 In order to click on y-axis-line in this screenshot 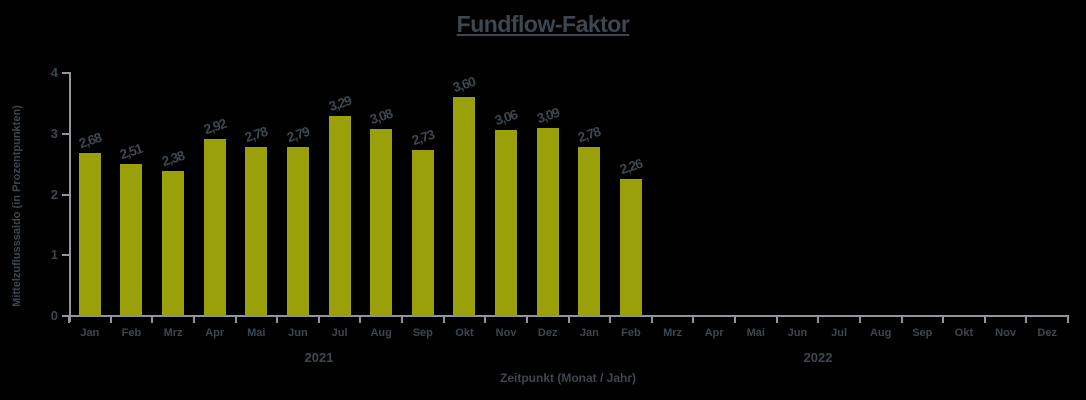, I will do `click(70, 197)`.